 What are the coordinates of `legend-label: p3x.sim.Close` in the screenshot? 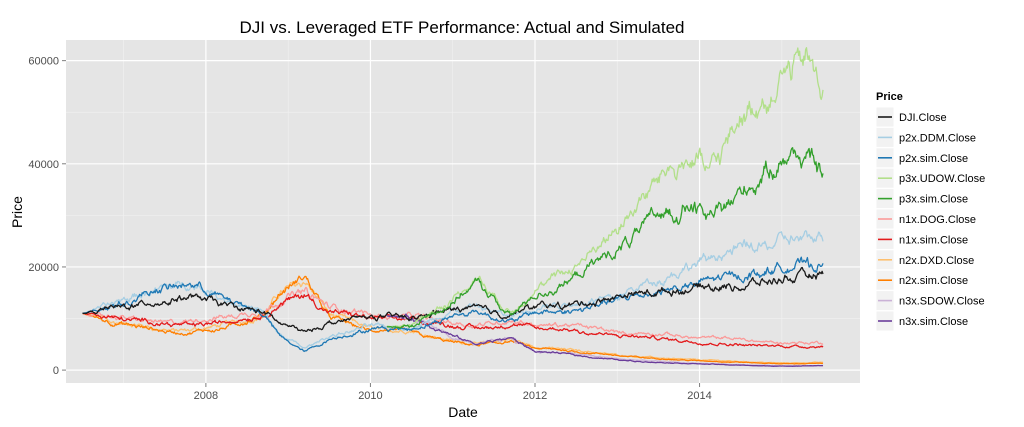 It's located at (933, 200).